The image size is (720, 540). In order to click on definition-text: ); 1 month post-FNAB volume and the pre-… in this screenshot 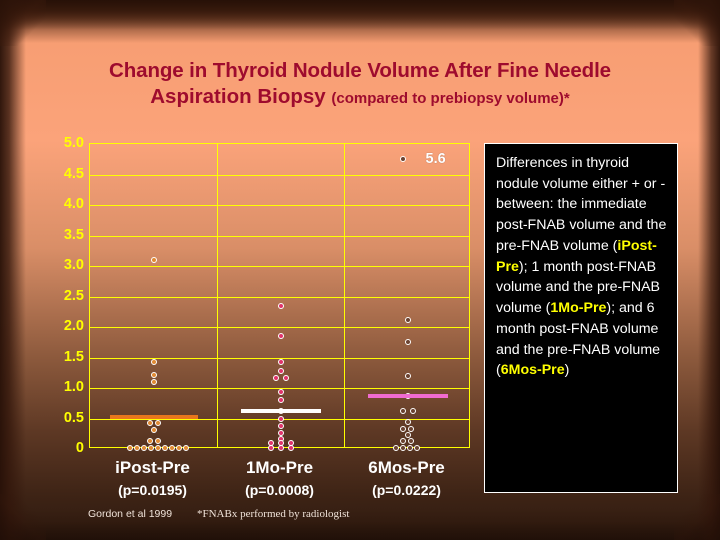, I will do `click(578, 287)`.